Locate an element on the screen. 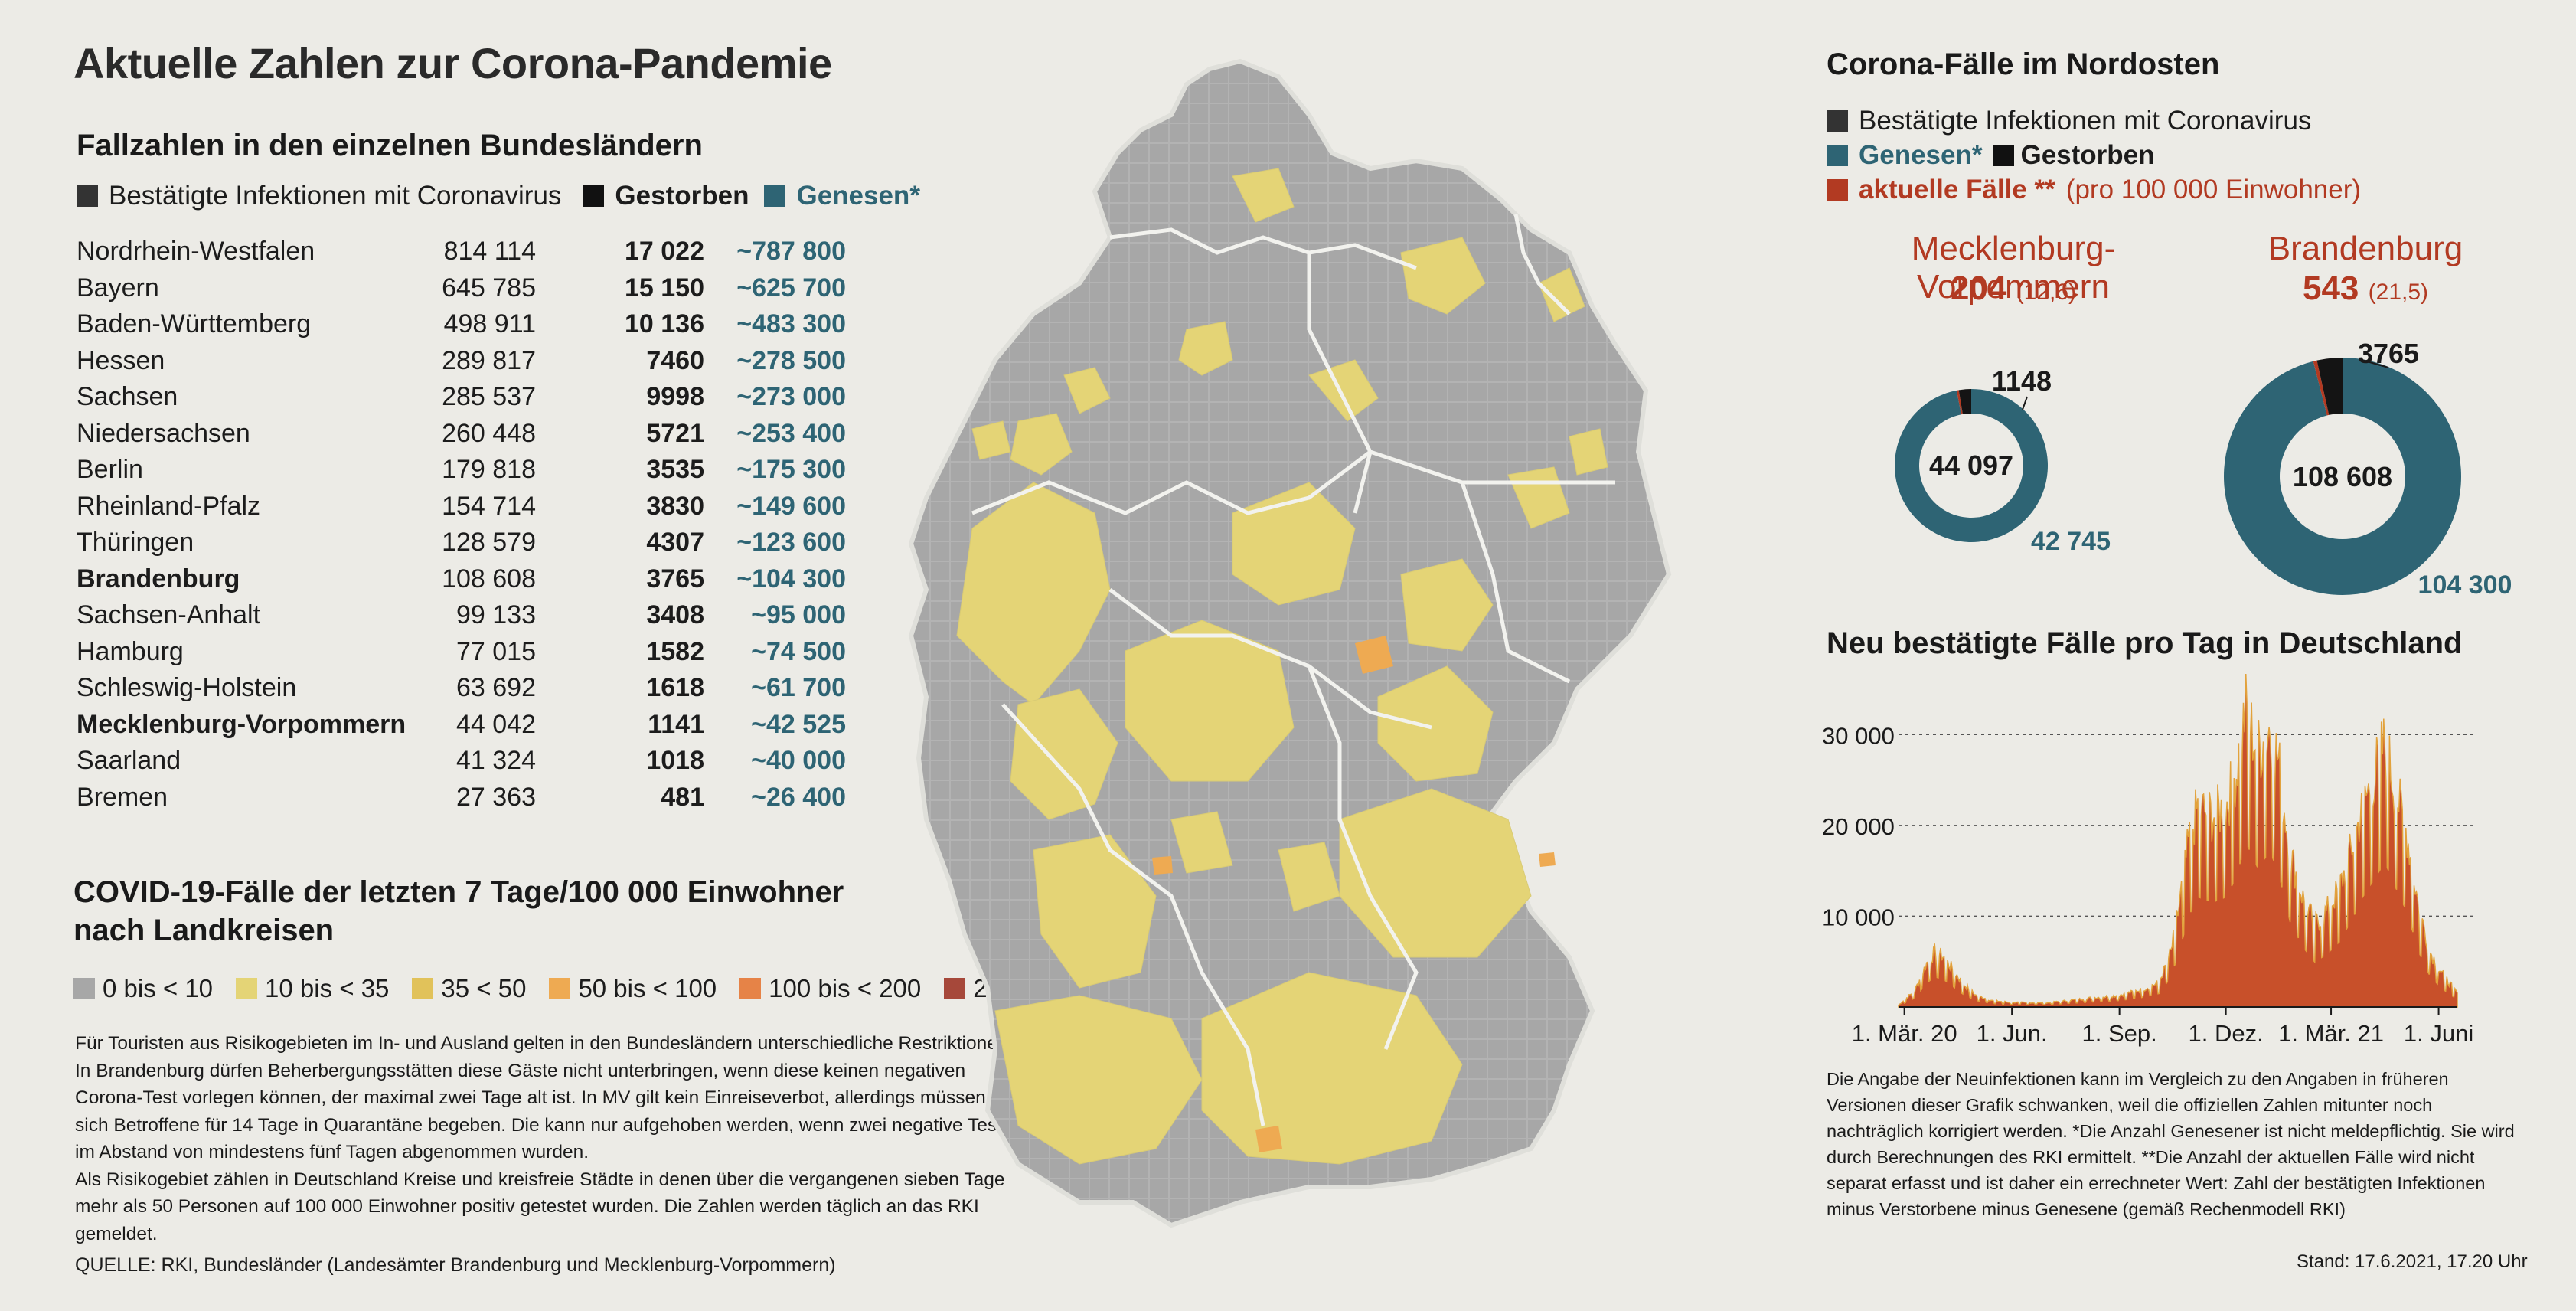 Image resolution: width=2576 pixels, height=1311 pixels. incidence-label: 10 bis < 35 is located at coordinates (327, 988).